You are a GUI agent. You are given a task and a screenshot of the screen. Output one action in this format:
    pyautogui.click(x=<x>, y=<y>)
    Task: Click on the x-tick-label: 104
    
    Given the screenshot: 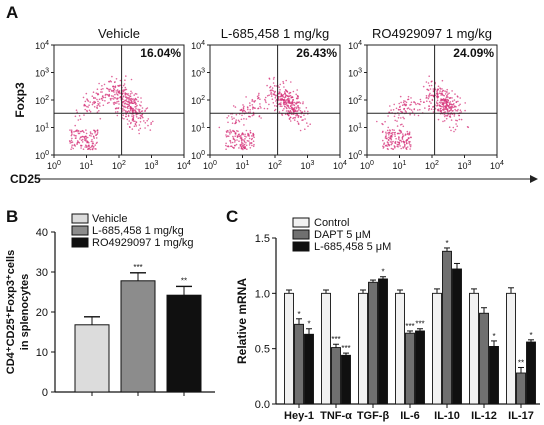 What is the action you would take?
    pyautogui.click(x=340, y=165)
    